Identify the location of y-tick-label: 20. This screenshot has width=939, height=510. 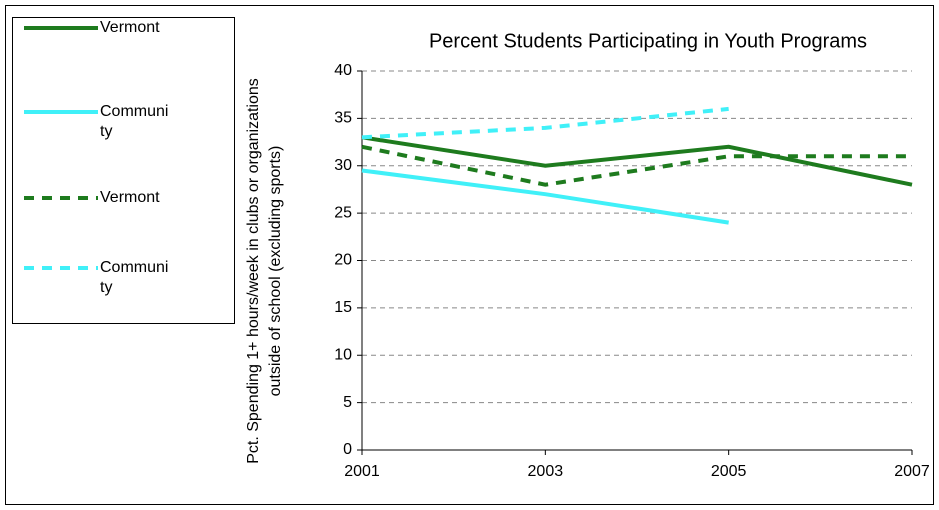
(343, 260).